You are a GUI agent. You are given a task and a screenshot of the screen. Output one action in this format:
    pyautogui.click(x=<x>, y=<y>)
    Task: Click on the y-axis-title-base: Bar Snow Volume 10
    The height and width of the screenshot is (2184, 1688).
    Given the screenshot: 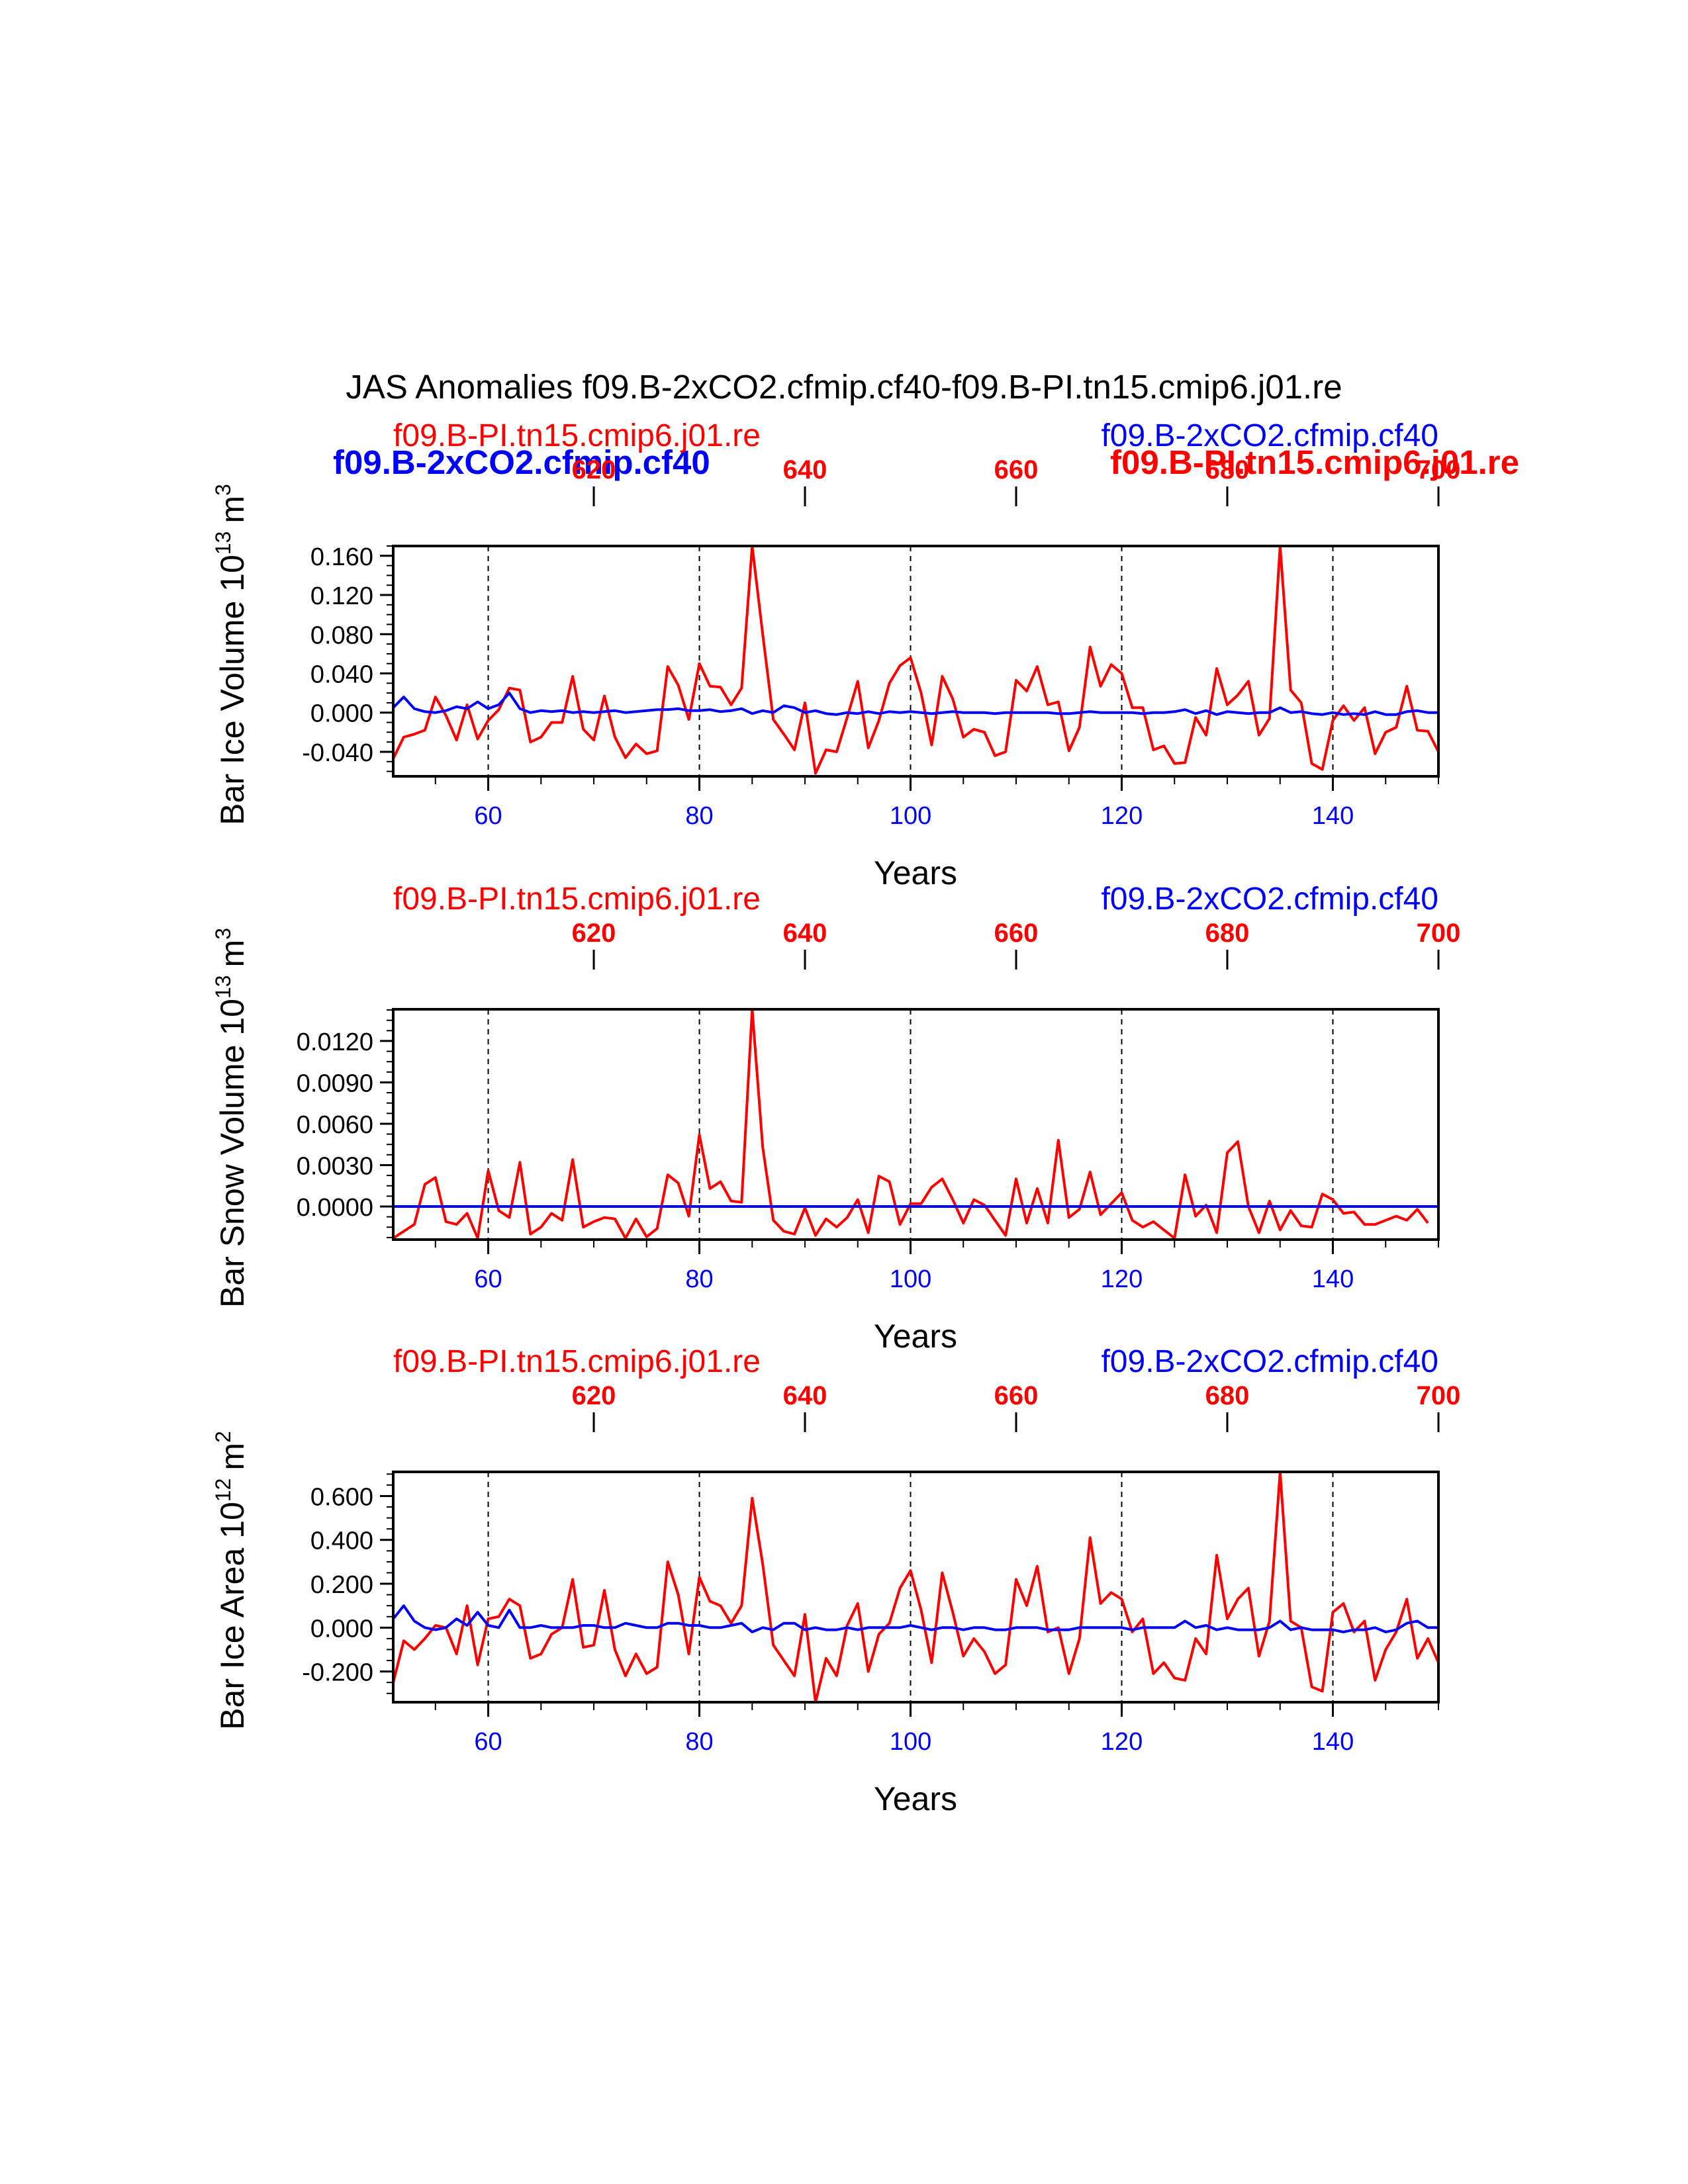 What is the action you would take?
    pyautogui.click(x=232, y=1153)
    